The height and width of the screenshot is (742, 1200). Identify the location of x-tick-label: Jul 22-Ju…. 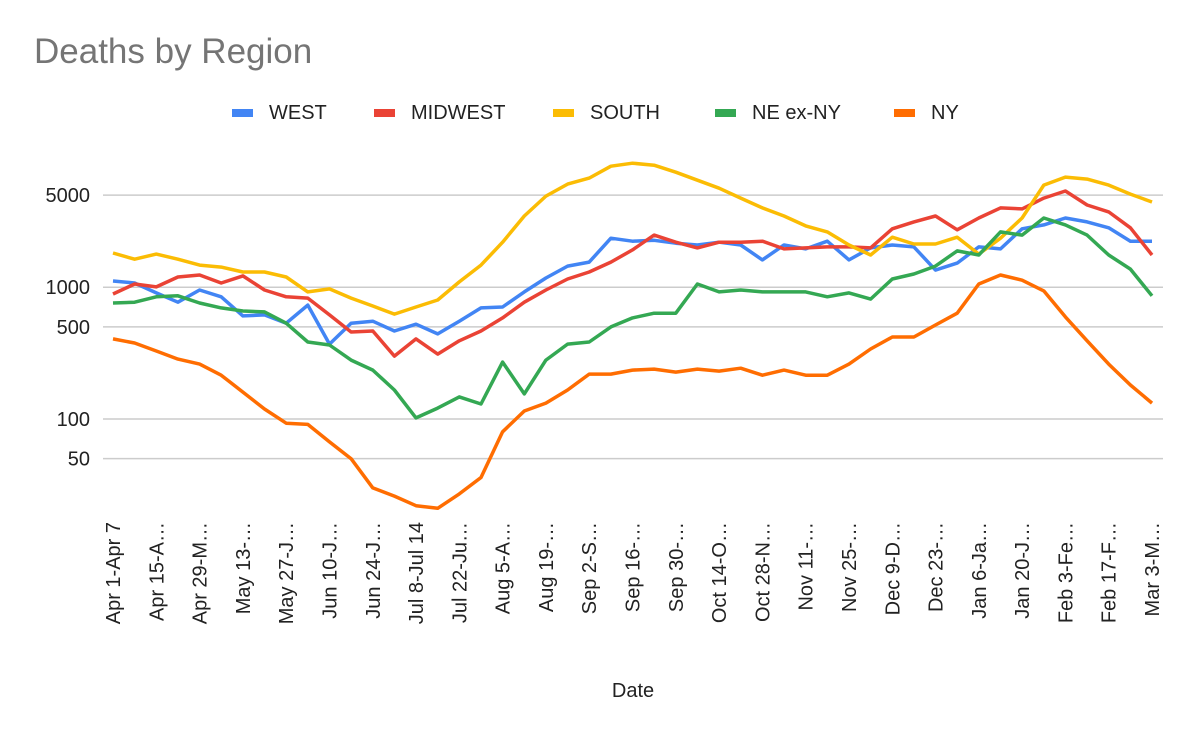
(460, 572).